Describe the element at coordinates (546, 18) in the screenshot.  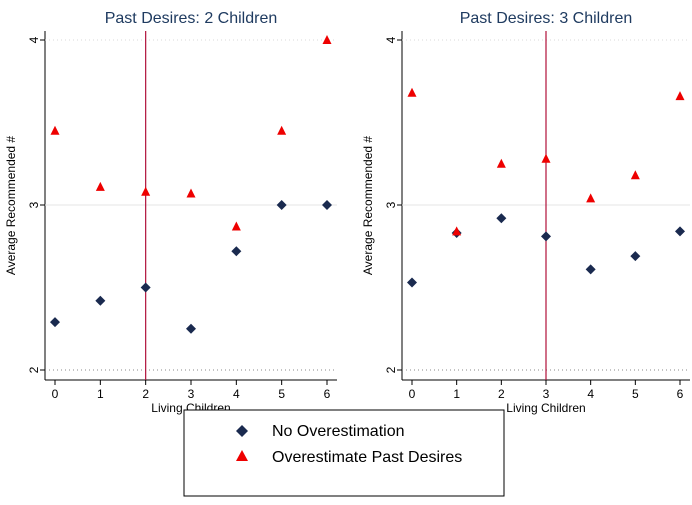
I see `chart-title: Past Desires: 3 Children` at that location.